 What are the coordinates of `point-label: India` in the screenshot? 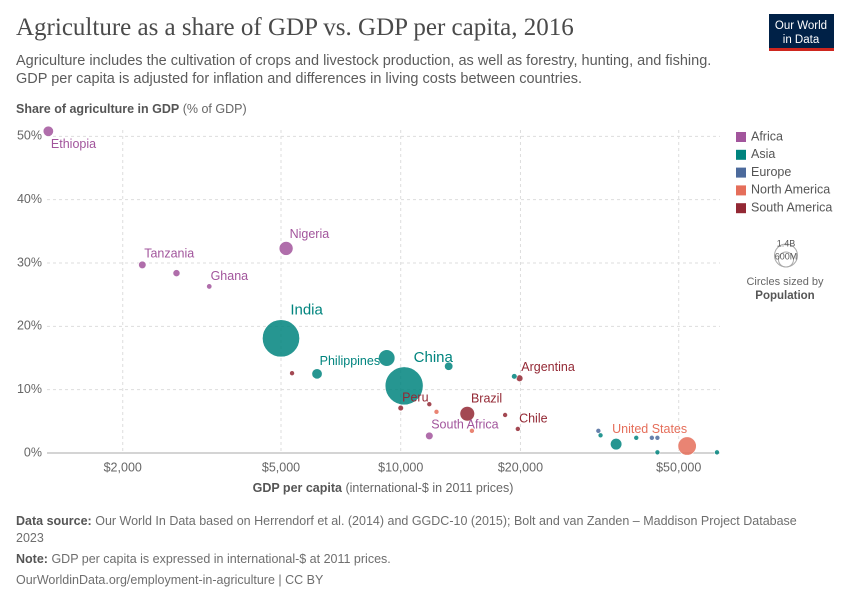 It's located at (306, 310).